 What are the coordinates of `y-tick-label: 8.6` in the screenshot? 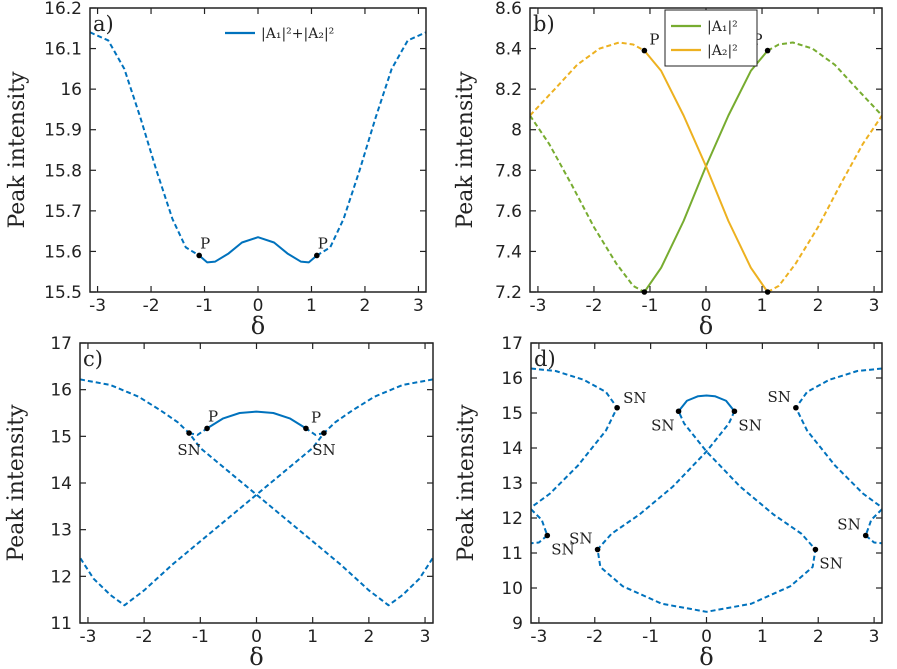 It's located at (508, 9).